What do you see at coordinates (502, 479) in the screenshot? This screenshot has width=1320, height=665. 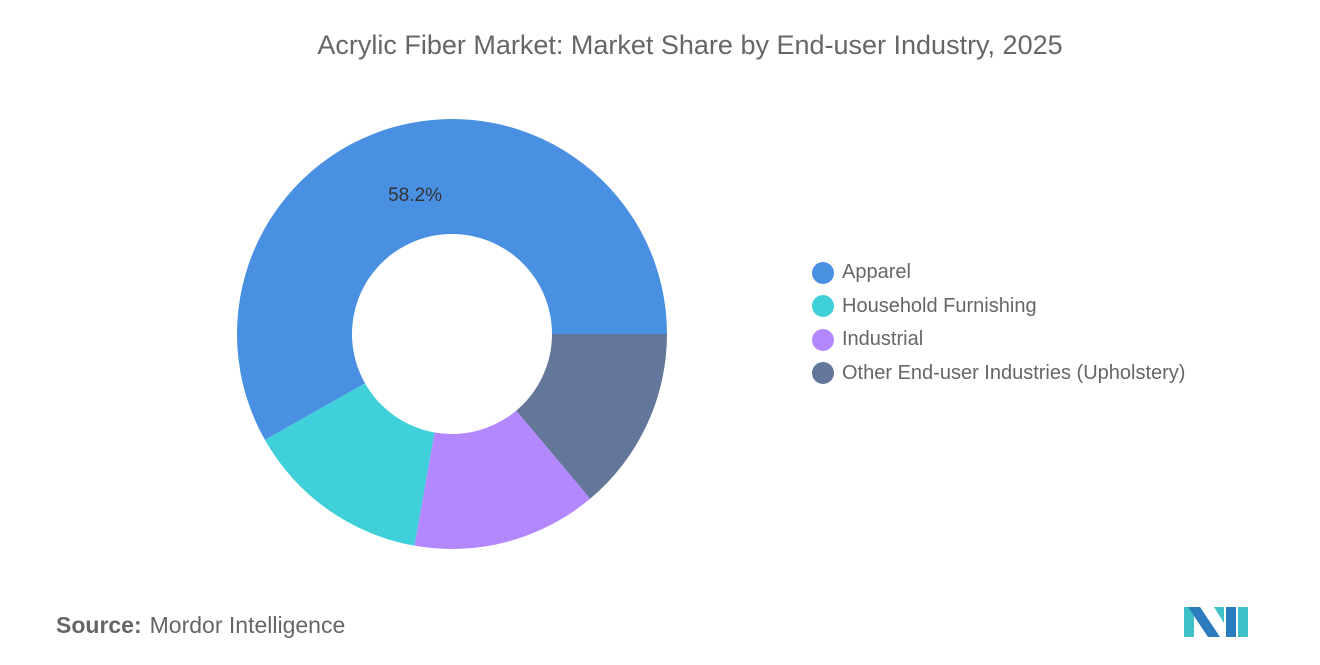 I see `slice-industrial` at bounding box center [502, 479].